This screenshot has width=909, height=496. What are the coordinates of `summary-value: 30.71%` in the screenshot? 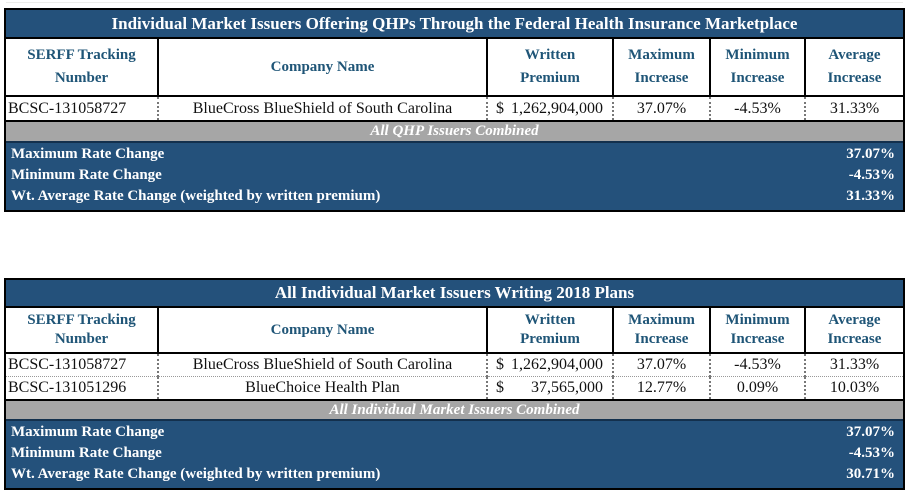 It's located at (870, 474).